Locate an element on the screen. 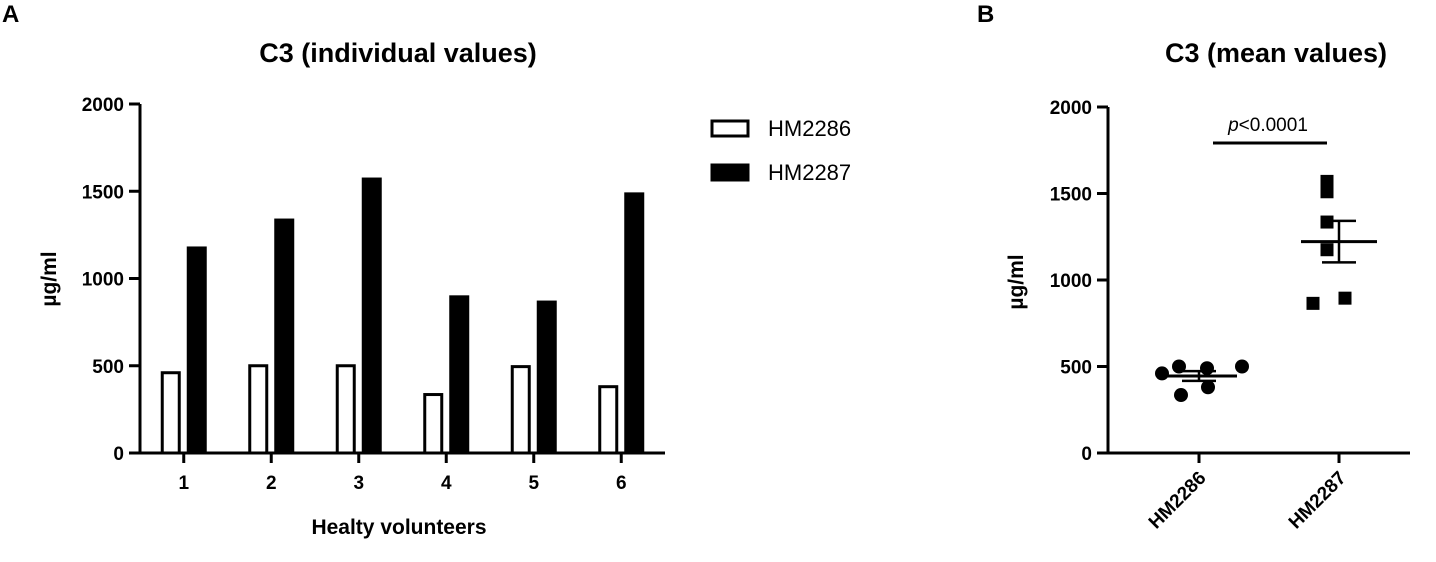 This screenshot has height=562, width=1436. legend-label-hm2286: HM2286 is located at coordinates (809, 128).